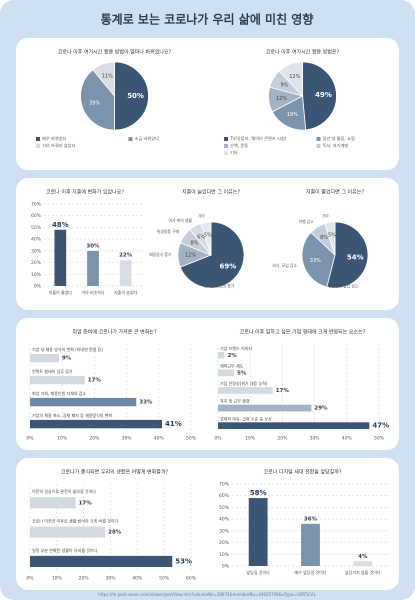 The width and height of the screenshot is (415, 600). What do you see at coordinates (321, 409) in the screenshot?
I see `bar-value-label: 29%` at bounding box center [321, 409].